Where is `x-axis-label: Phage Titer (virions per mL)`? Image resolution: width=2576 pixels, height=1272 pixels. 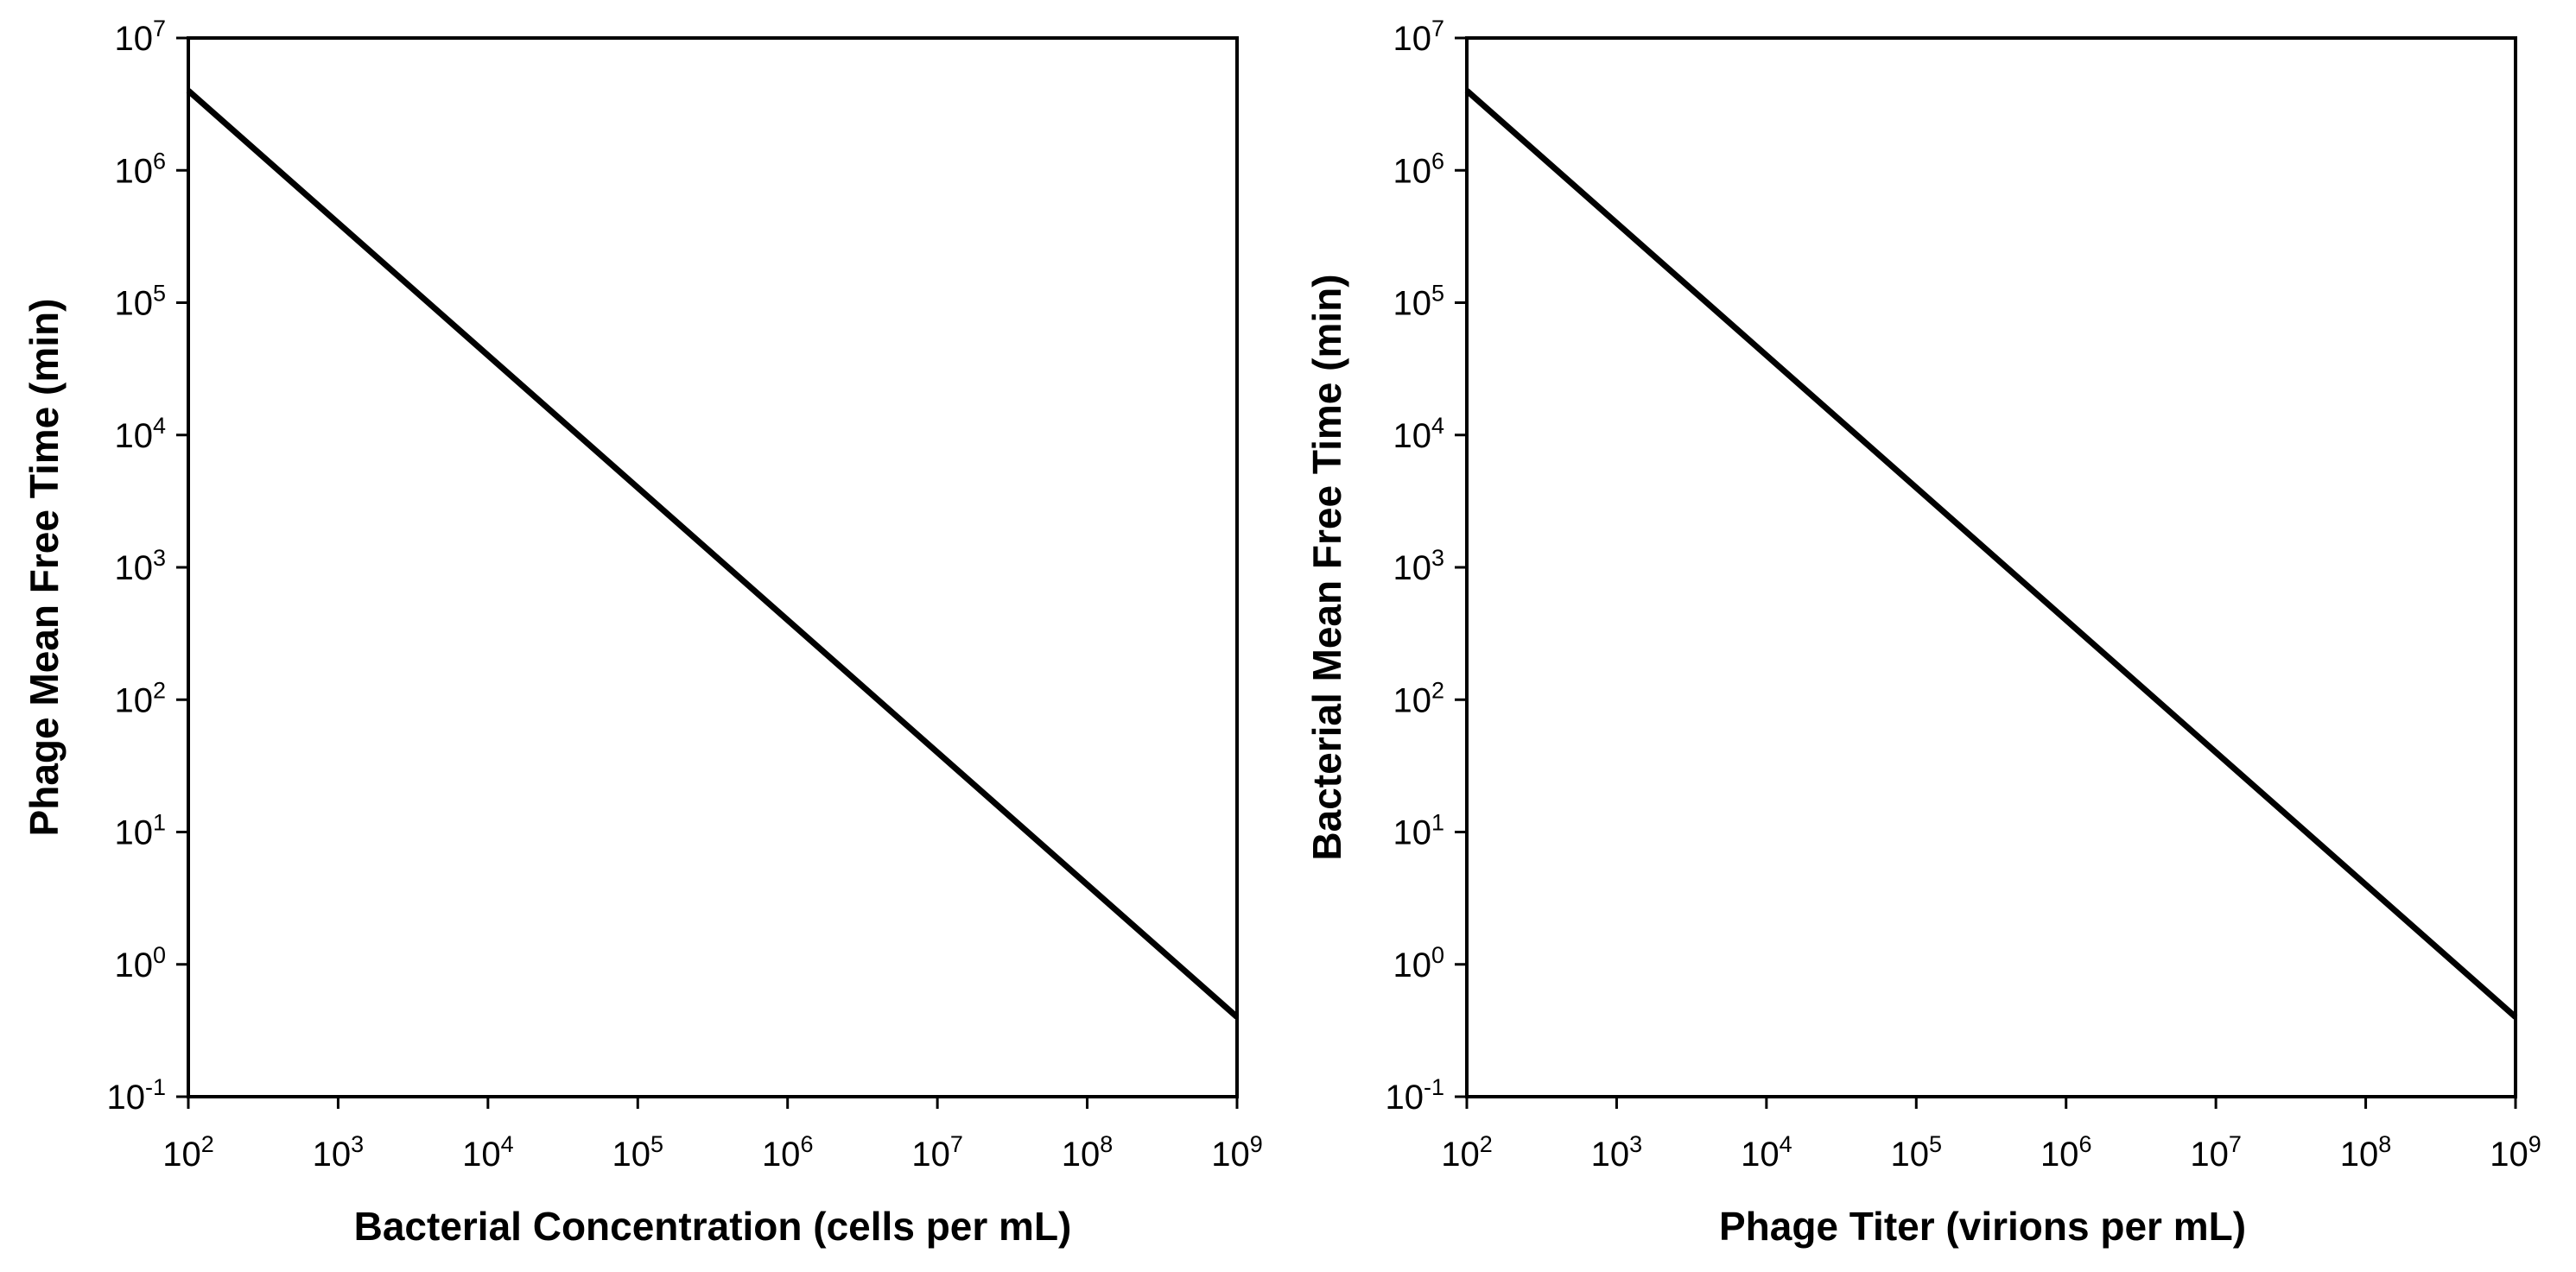
x-axis-label: Phage Titer (virions per mL) is located at coordinates (1982, 1226).